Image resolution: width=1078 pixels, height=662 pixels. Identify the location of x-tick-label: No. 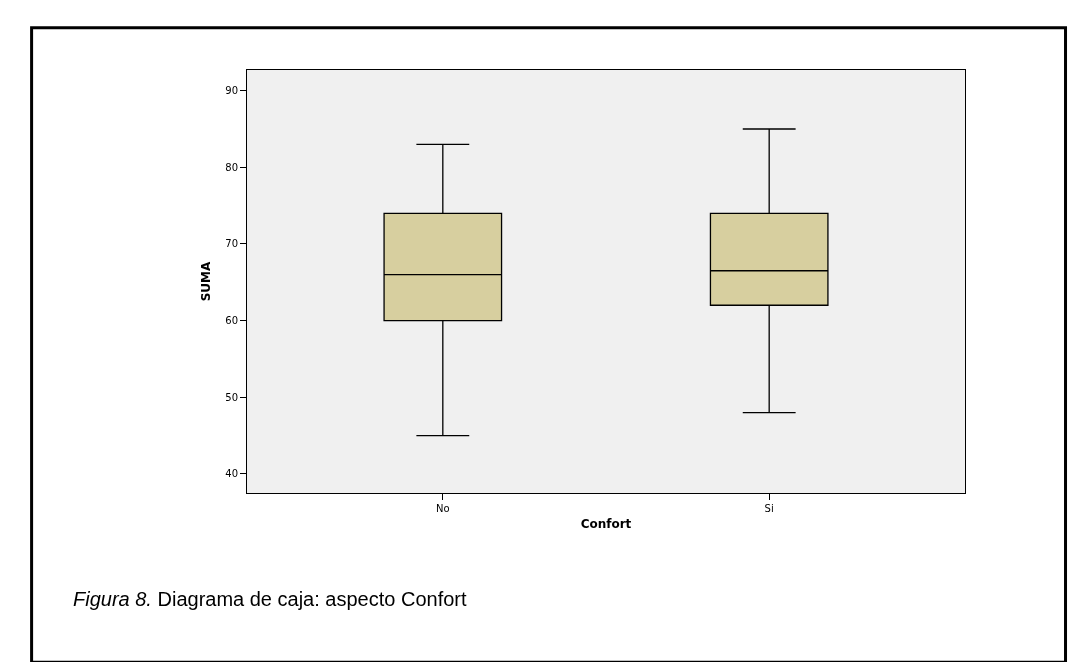
(443, 508).